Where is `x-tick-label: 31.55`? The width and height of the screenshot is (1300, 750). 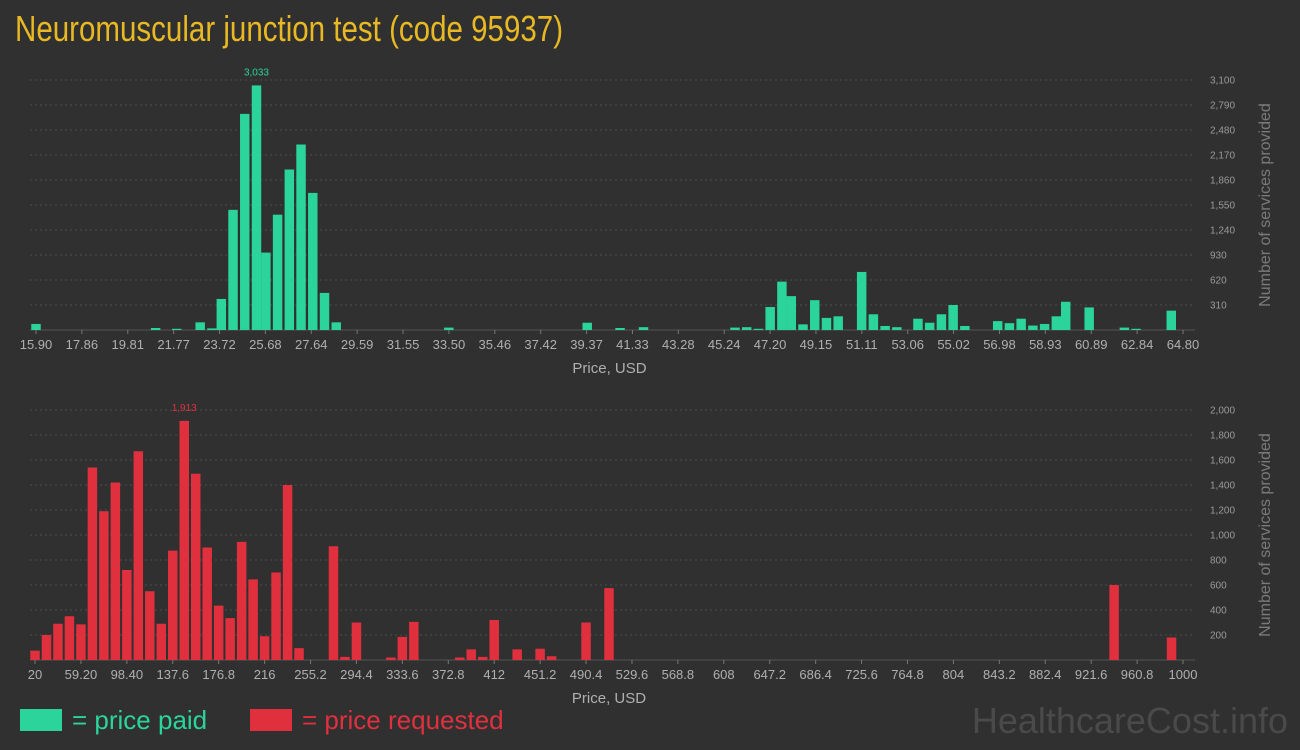
x-tick-label: 31.55 is located at coordinates (403, 344).